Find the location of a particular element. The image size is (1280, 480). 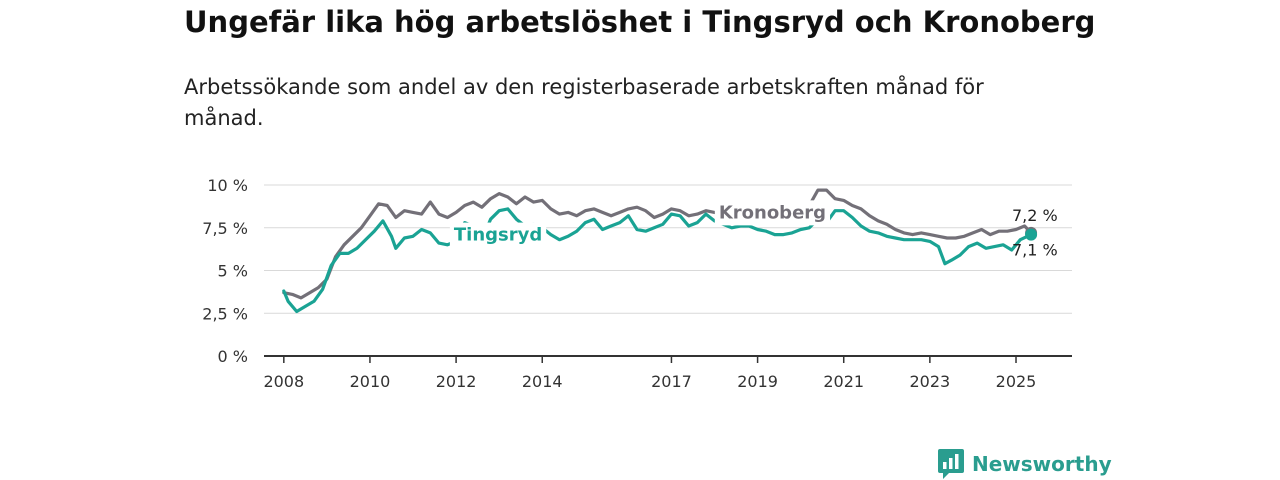

x-tick-label: 2017 is located at coordinates (671, 381).